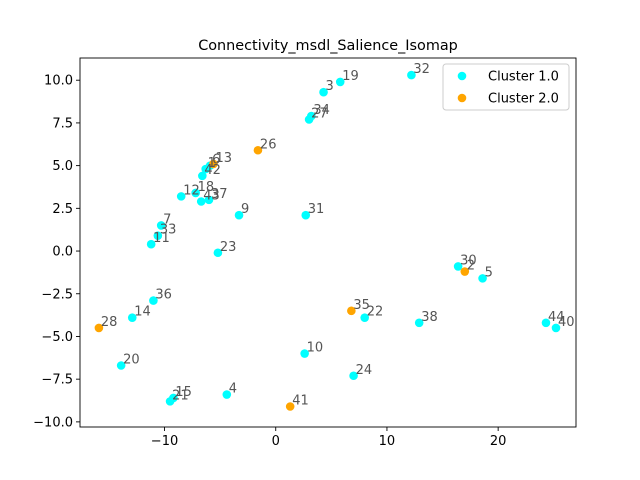 The width and height of the screenshot is (640, 480). What do you see at coordinates (316, 209) in the screenshot?
I see `point-label: 31` at bounding box center [316, 209].